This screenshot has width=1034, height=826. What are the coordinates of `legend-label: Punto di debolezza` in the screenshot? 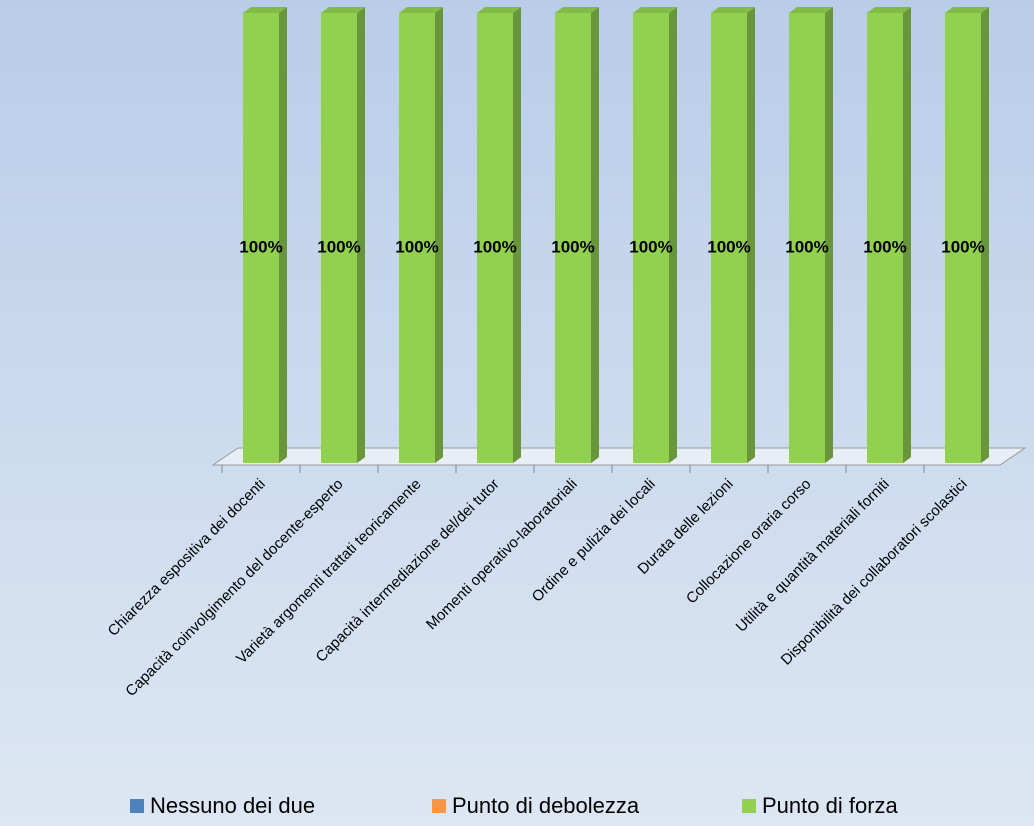 It's located at (546, 805).